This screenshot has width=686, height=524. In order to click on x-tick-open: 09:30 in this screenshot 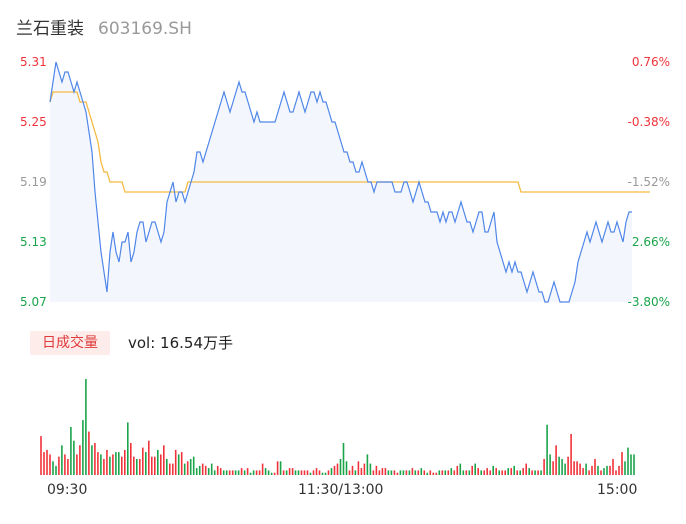, I will do `click(67, 490)`.